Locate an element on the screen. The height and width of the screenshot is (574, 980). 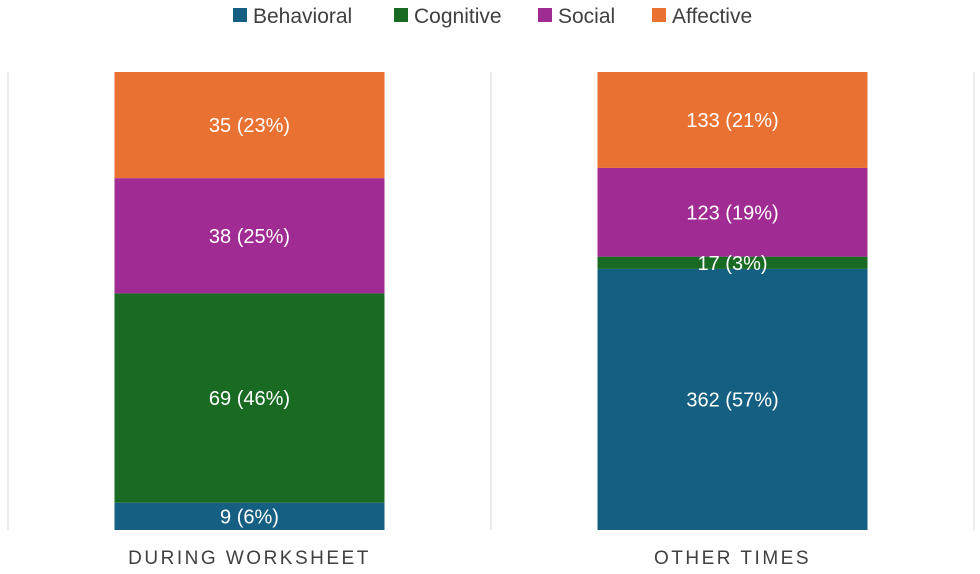
bar-other-times-behavioral is located at coordinates (732, 399).